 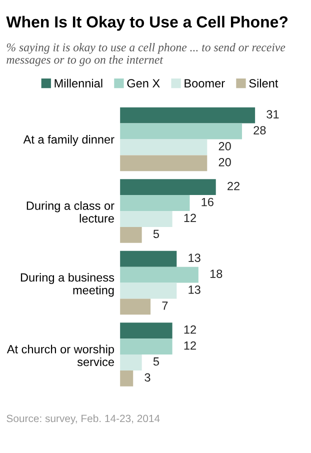 I want to click on data-label: 7, so click(x=165, y=306).